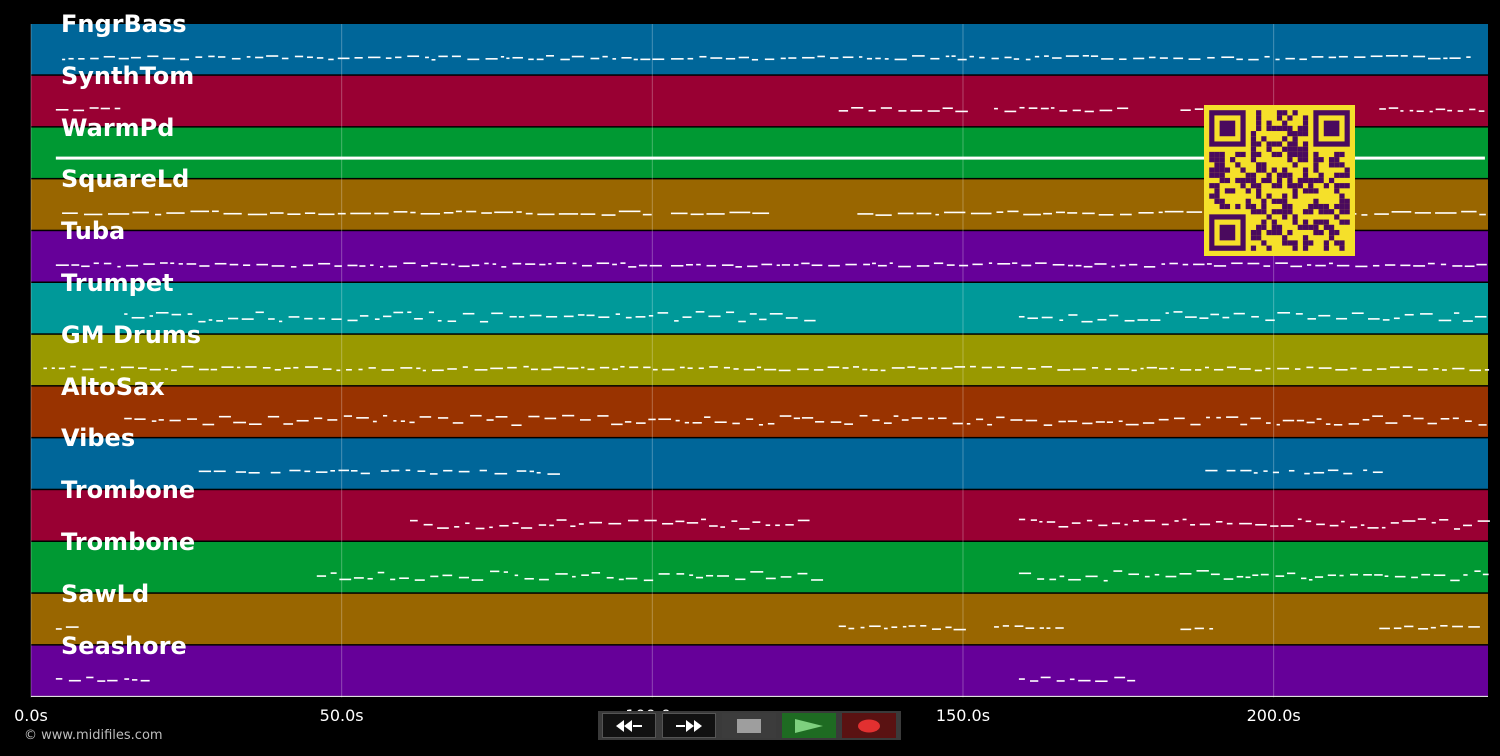 The width and height of the screenshot is (1500, 756). I want to click on track-label: GM Drums, so click(131, 334).